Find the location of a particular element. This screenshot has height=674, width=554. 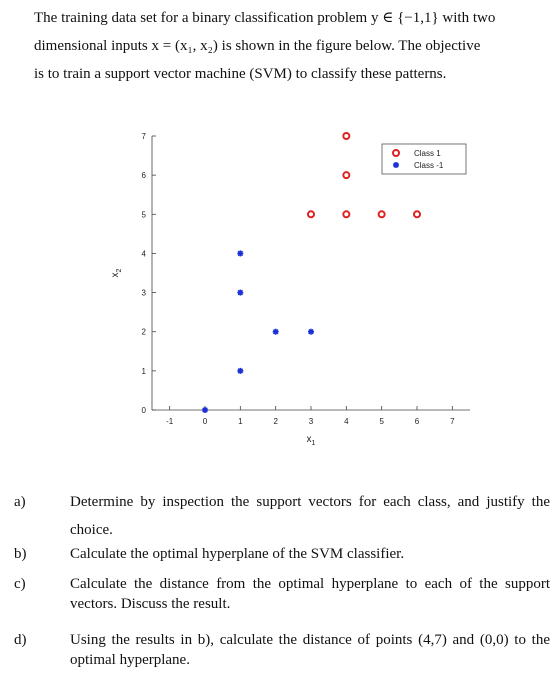

y-axis-label: x2 is located at coordinates (116, 272).